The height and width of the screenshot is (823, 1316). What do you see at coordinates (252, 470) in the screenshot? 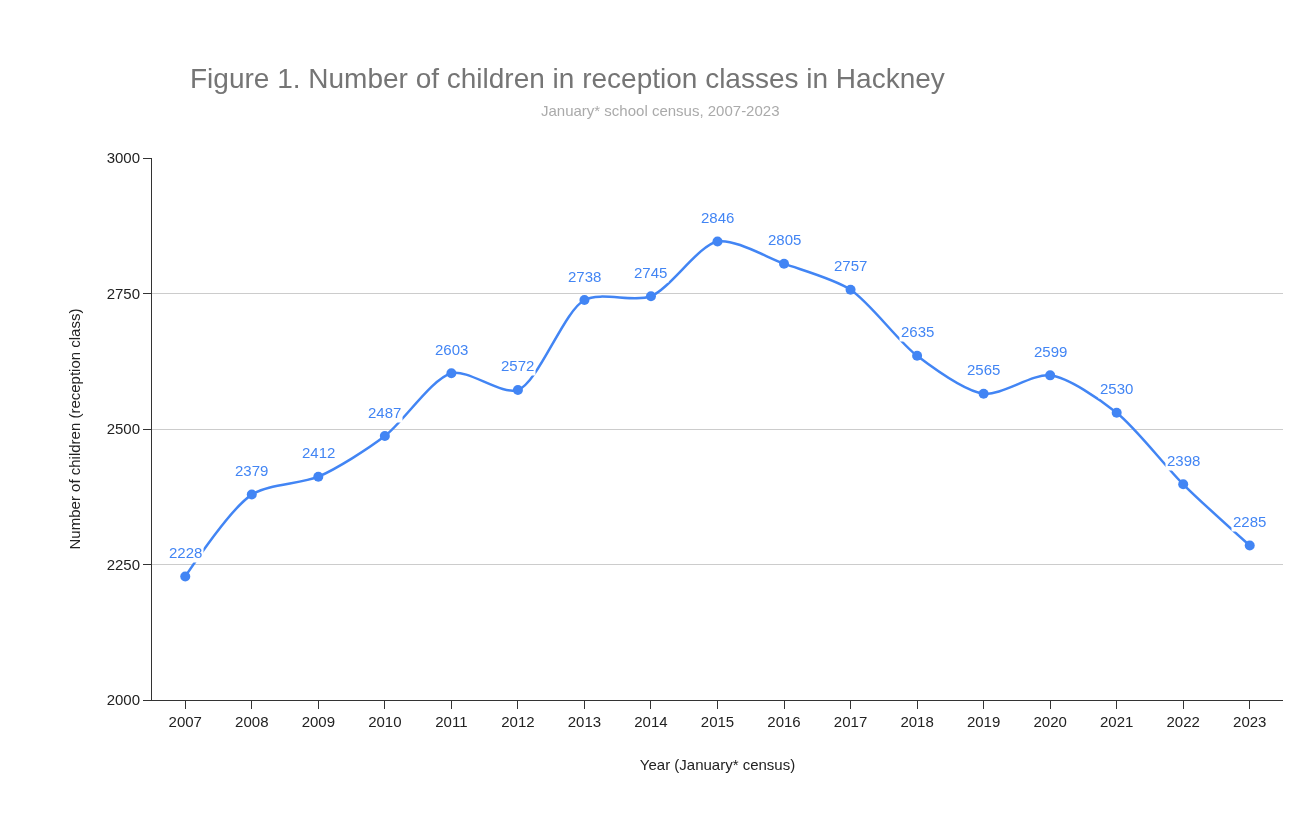
I see `data-label: 2379` at bounding box center [252, 470].